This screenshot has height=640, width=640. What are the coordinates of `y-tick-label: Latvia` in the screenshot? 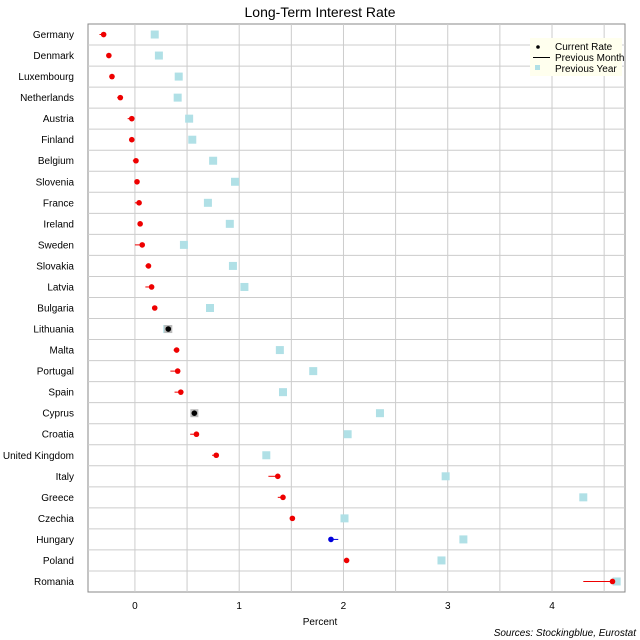 It's located at (60, 287).